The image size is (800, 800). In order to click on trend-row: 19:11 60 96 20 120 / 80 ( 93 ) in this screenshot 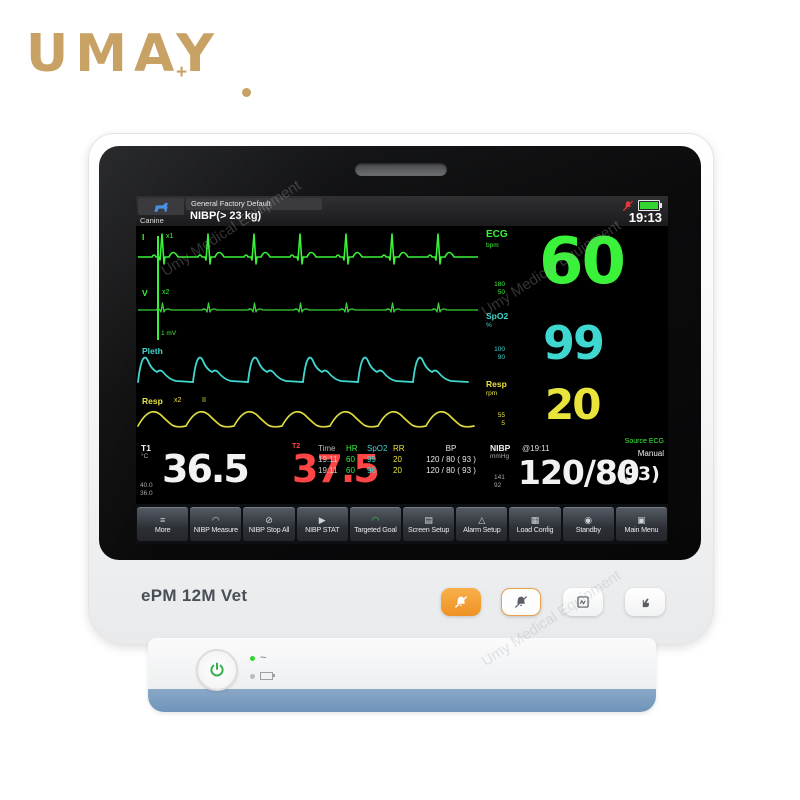, I will do `click(397, 470)`.